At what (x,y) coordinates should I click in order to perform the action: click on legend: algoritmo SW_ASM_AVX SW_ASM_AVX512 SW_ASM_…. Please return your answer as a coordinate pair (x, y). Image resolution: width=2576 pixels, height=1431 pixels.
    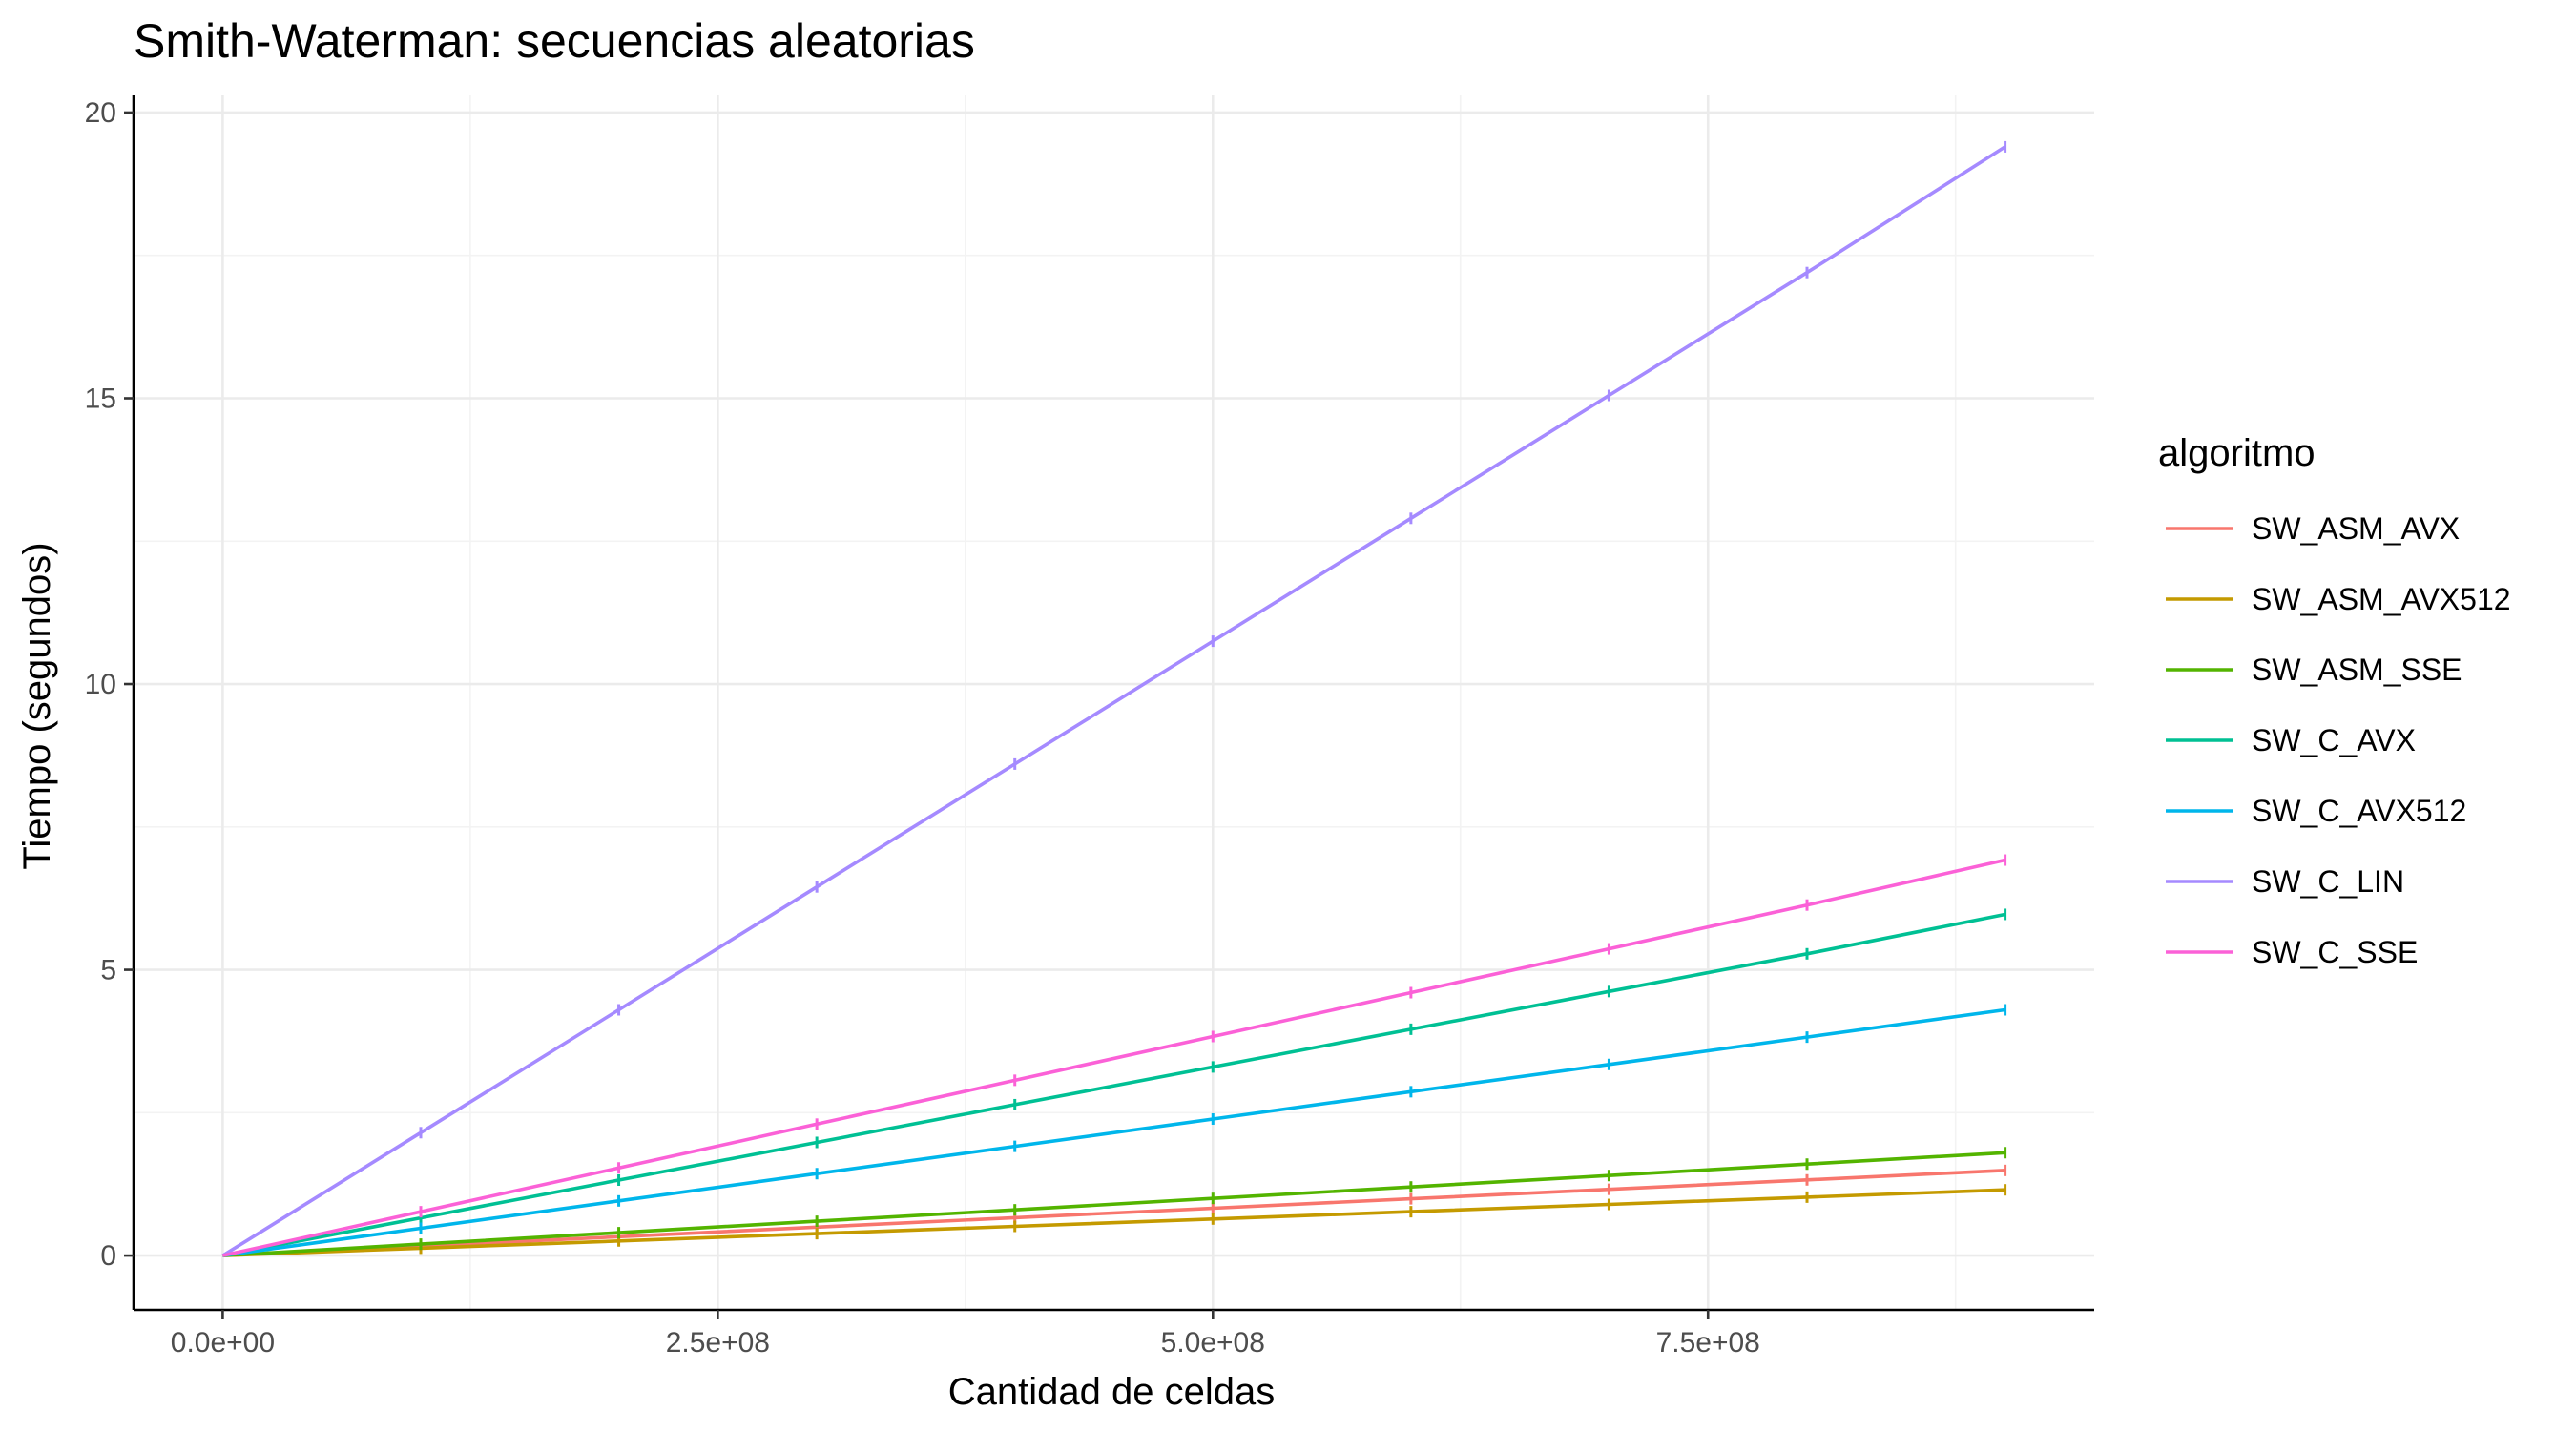
    Looking at the image, I should click on (2334, 700).